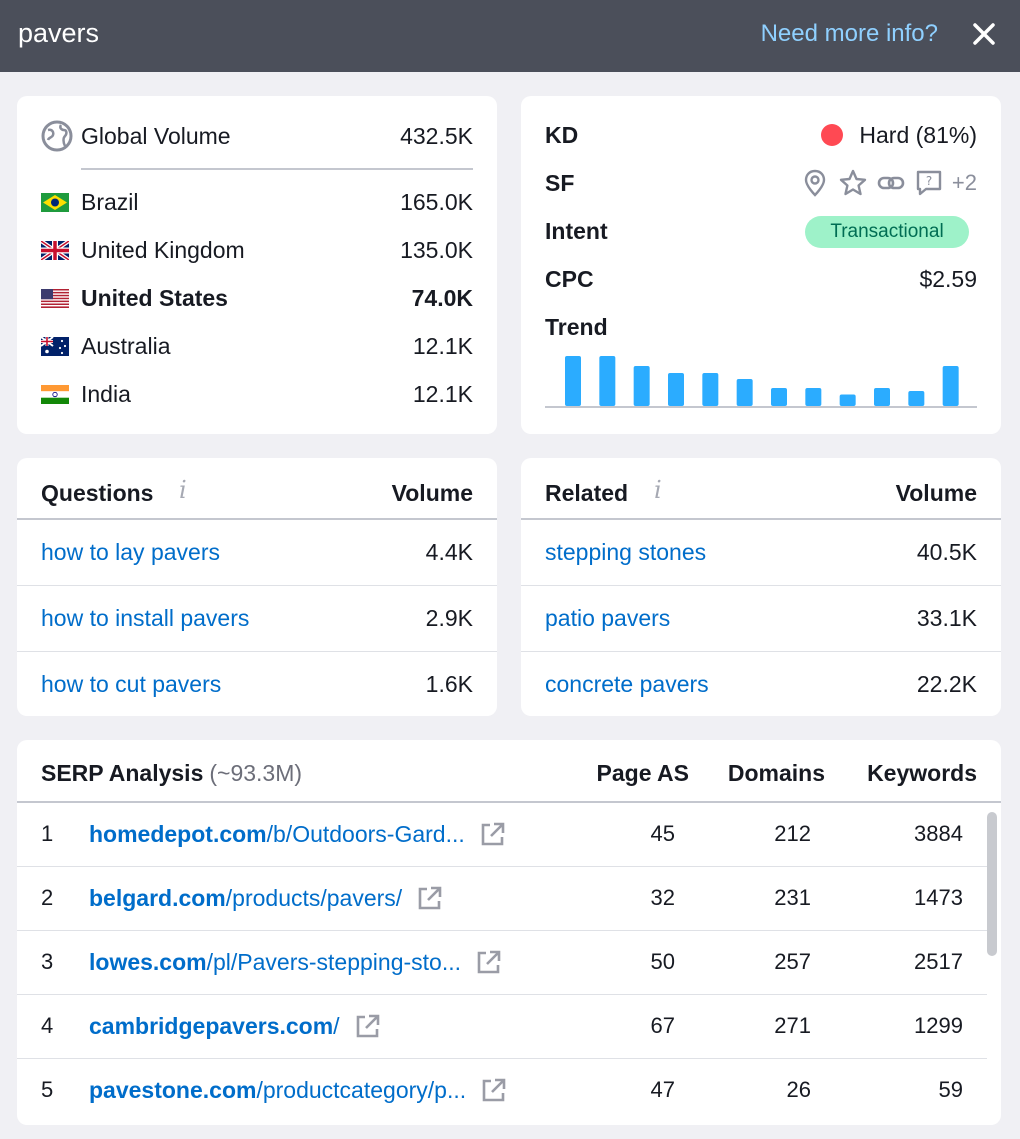 Image resolution: width=1020 pixels, height=1139 pixels. I want to click on domains-value: 26, so click(798, 1089).